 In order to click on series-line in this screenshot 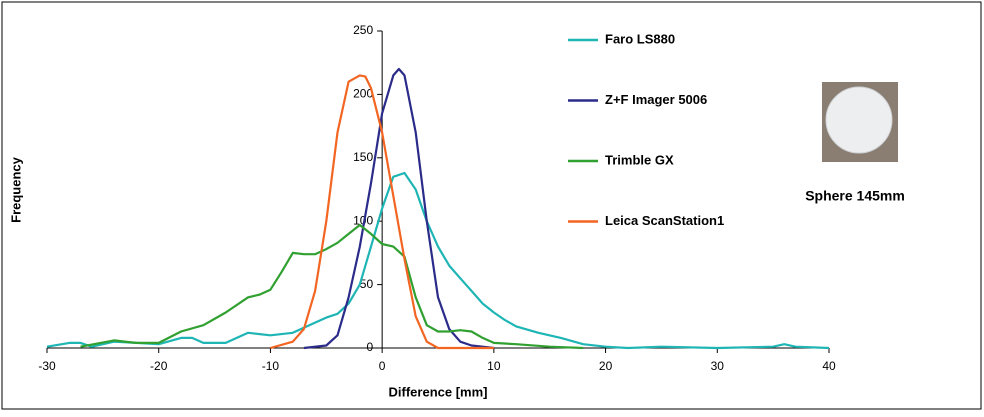, I will do `click(399, 208)`.